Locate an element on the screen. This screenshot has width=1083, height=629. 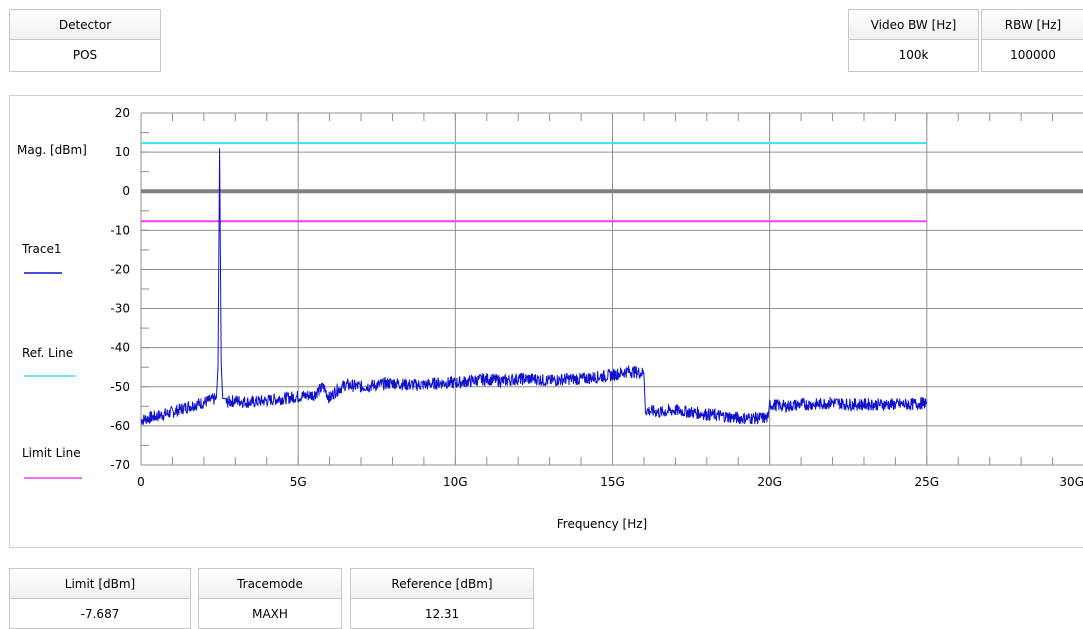
rbw-value: 100000 is located at coordinates (1033, 55).